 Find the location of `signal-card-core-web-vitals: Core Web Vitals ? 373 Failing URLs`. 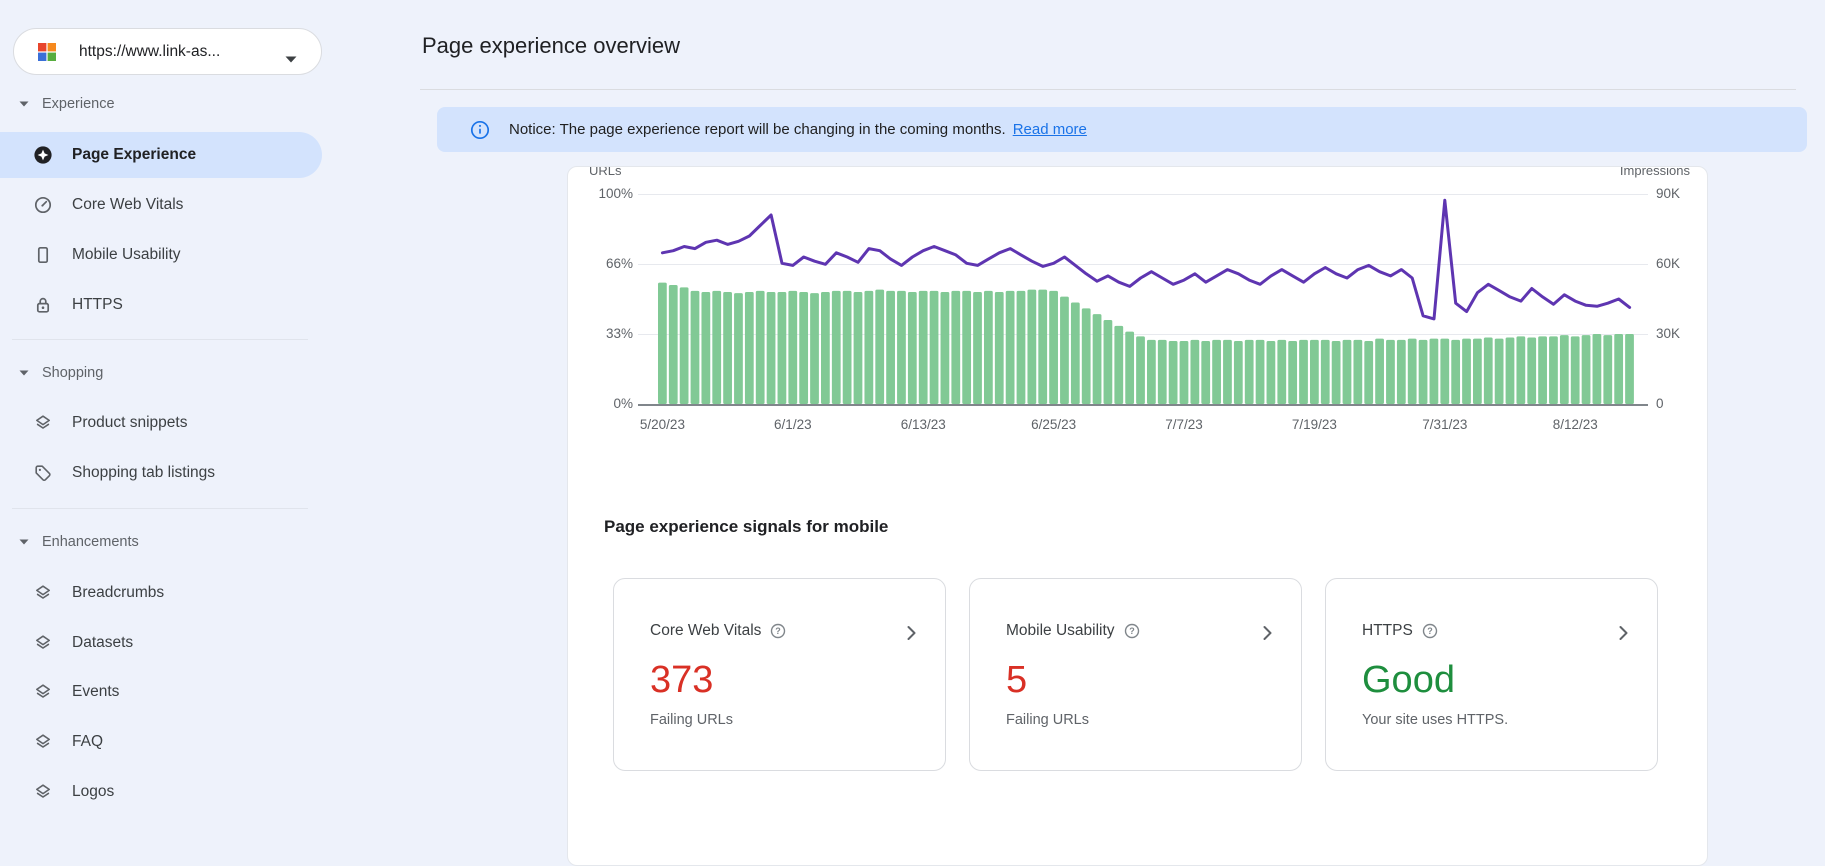

signal-card-core-web-vitals: Core Web Vitals ? 373 Failing URLs is located at coordinates (779, 674).